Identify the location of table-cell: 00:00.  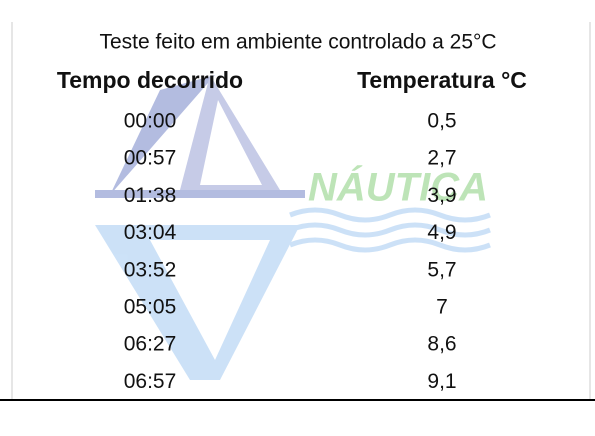
(150, 121).